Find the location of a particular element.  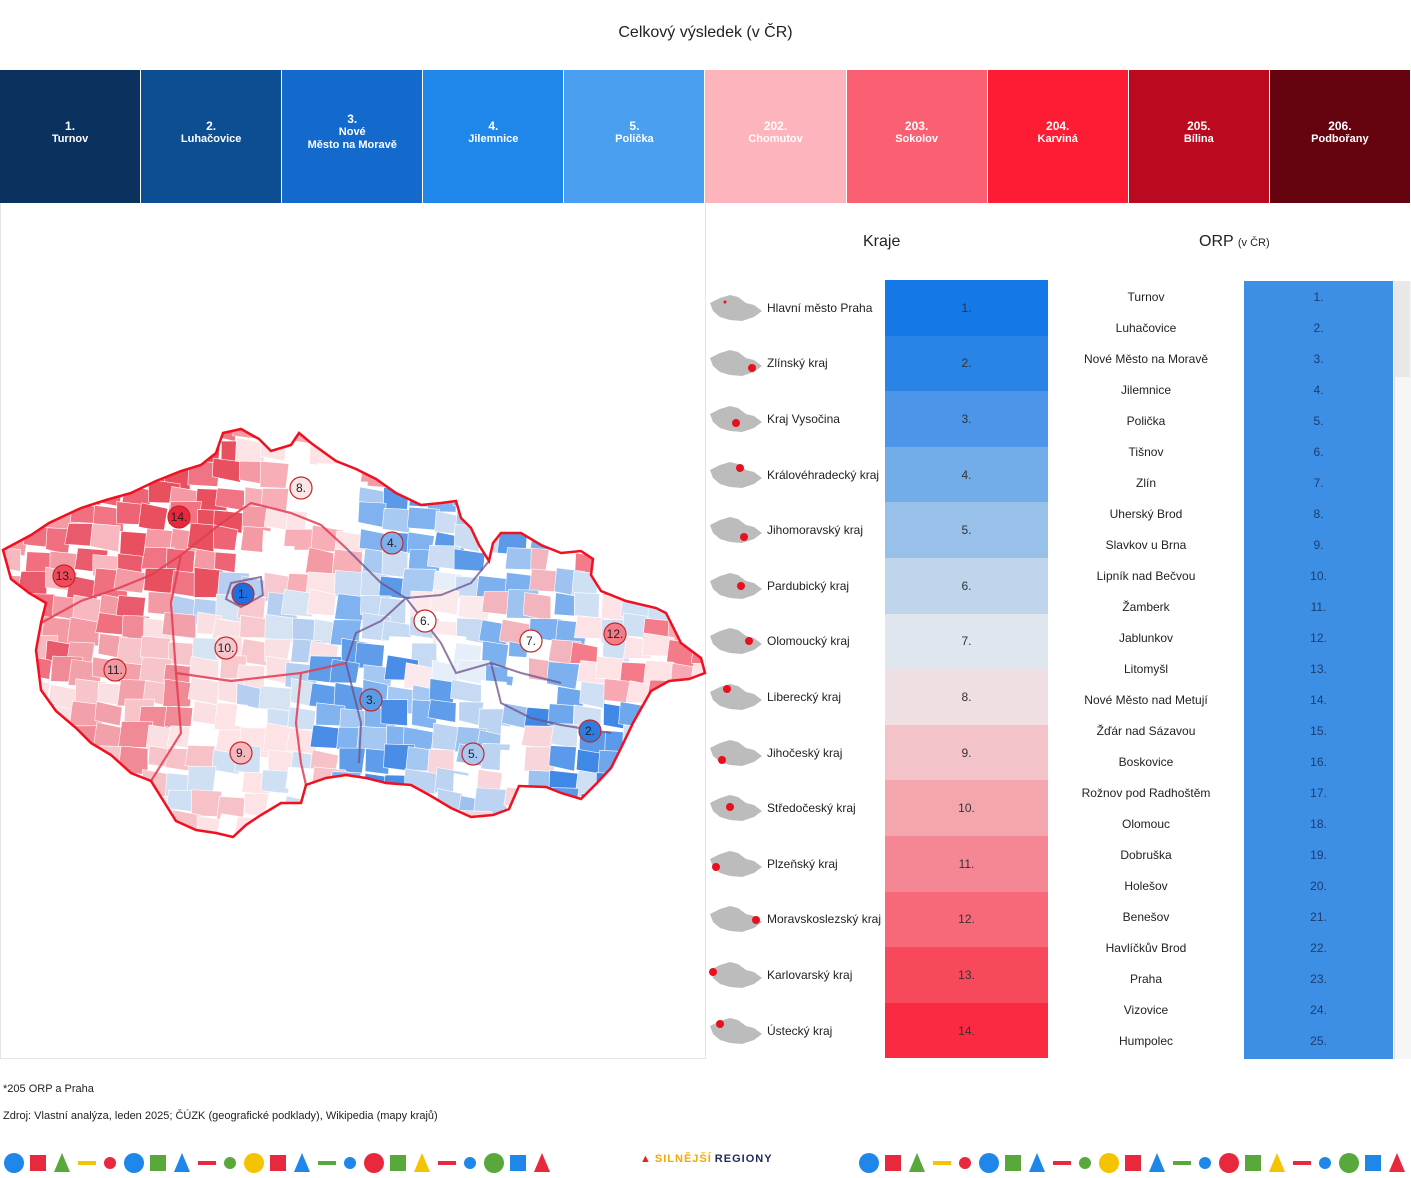

region-rank-marker: 2. is located at coordinates (590, 731).